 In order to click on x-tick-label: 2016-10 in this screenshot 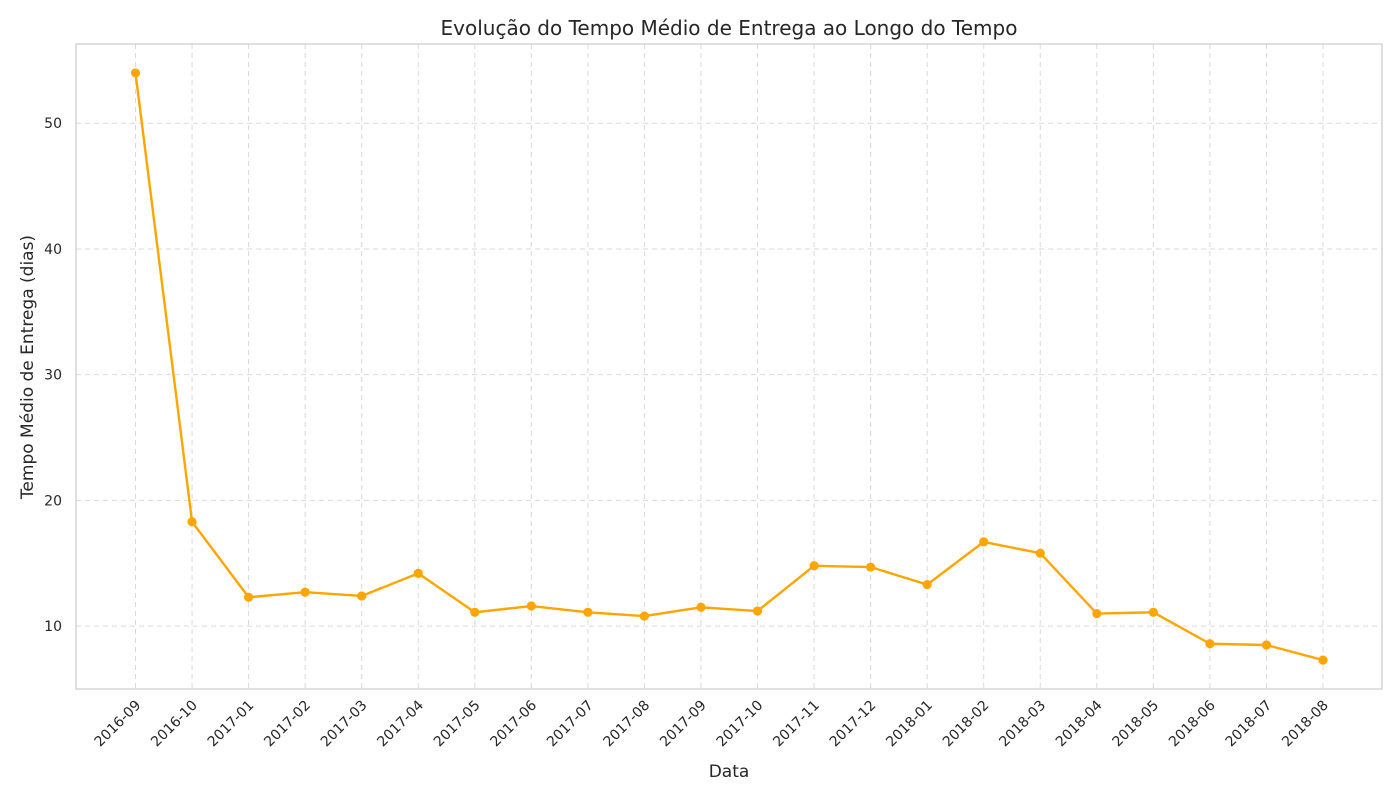, I will do `click(174, 724)`.